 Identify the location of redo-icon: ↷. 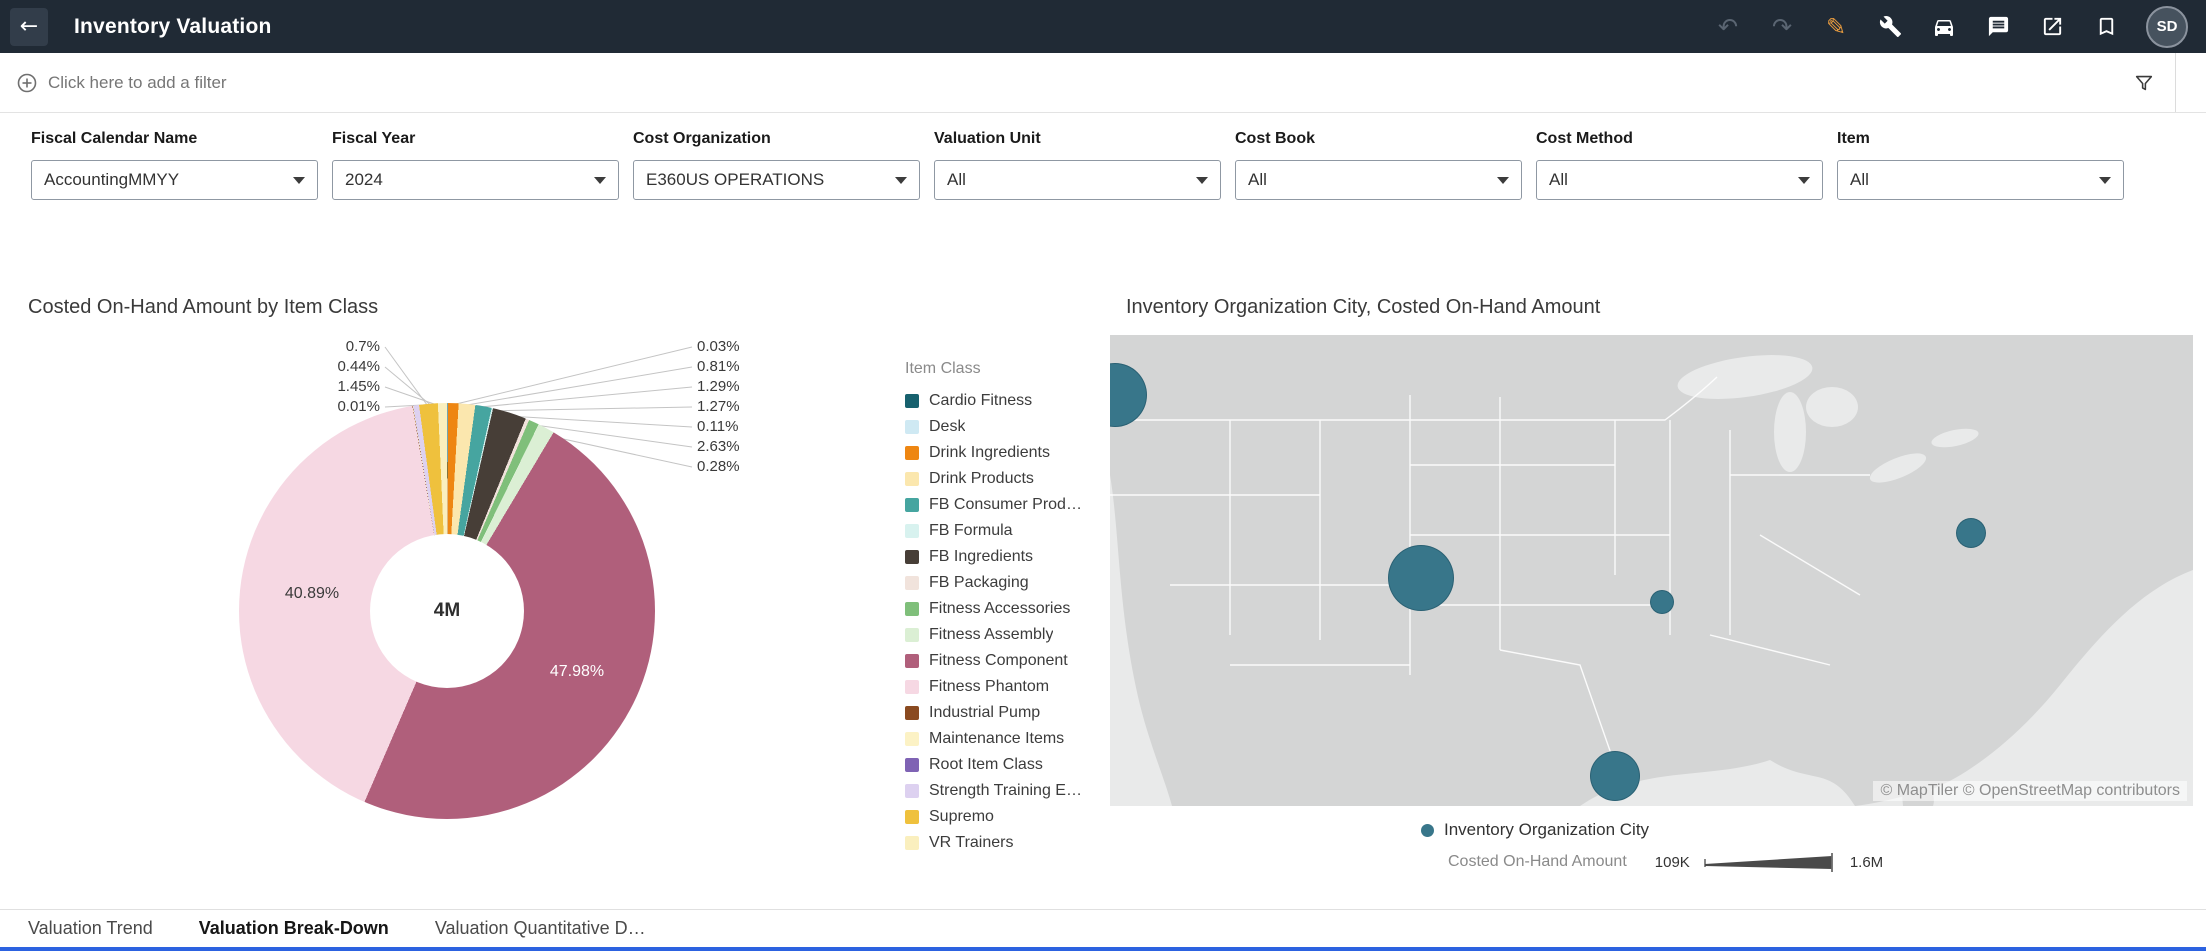
(1782, 26).